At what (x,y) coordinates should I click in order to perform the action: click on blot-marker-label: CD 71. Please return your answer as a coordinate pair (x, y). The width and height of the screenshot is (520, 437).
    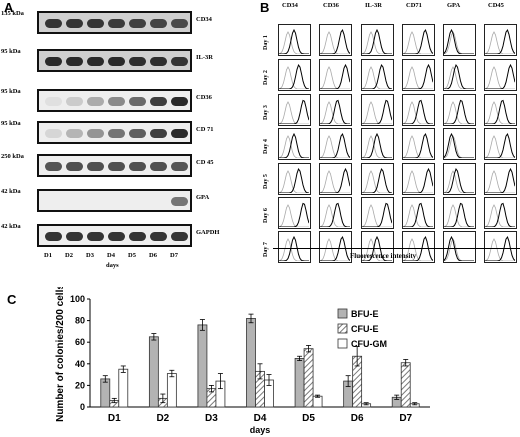
    Looking at the image, I should click on (205, 129).